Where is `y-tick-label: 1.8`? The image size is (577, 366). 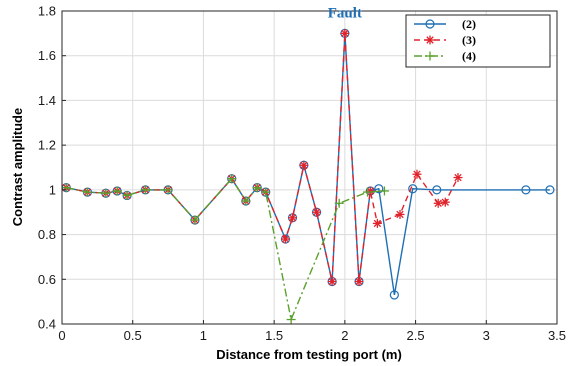 y-tick-label: 1.8 is located at coordinates (47, 11).